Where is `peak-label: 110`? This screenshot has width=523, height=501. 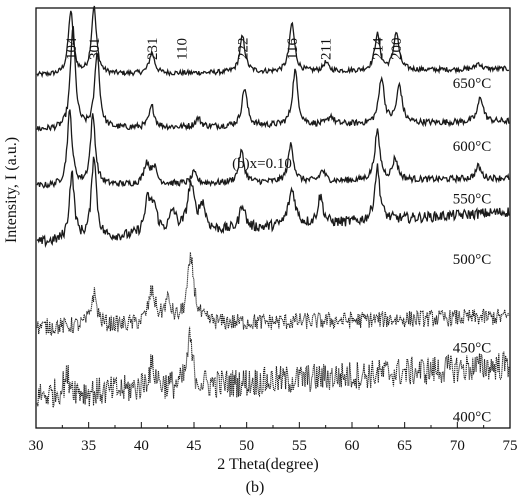
peak-label: 110 is located at coordinates (182, 49).